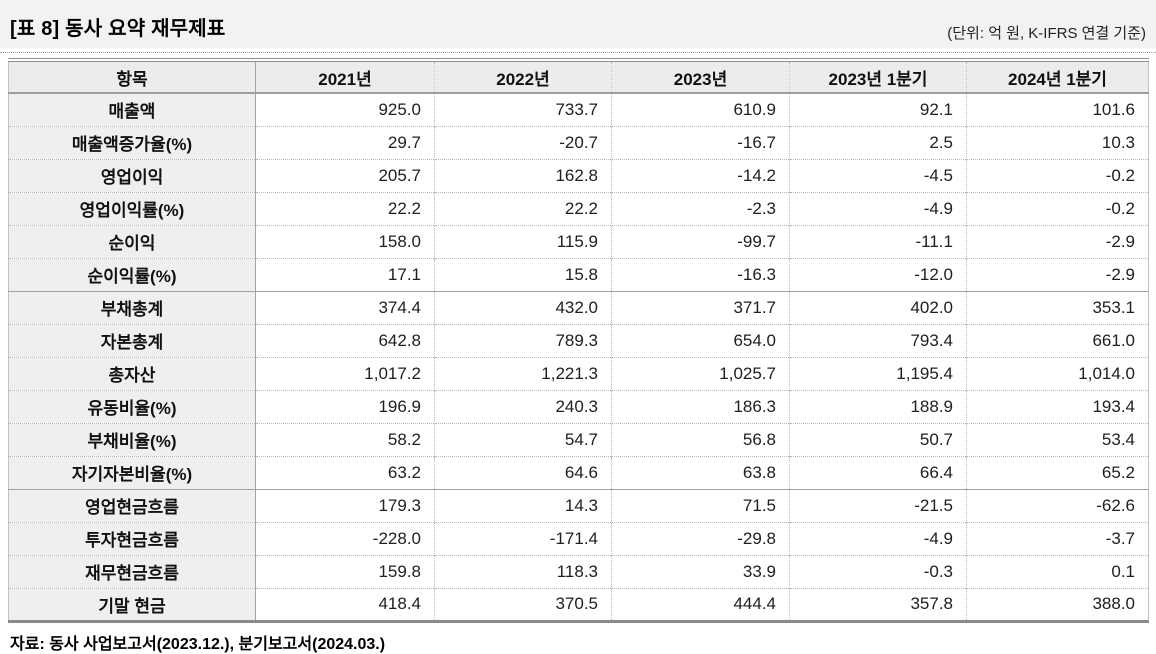  What do you see at coordinates (523, 109) in the screenshot?
I see `value-cell: 733.7` at bounding box center [523, 109].